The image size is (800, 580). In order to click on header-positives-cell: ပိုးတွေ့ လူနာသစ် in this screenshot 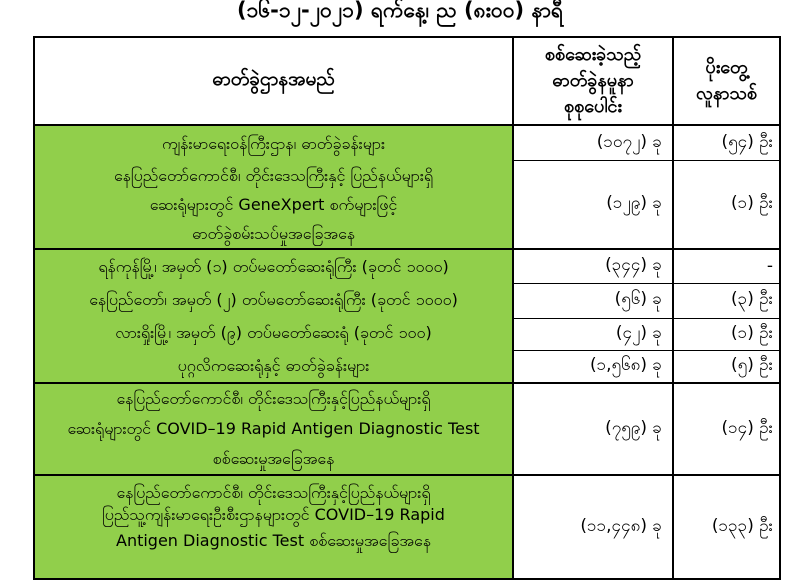, I will do `click(726, 81)`.